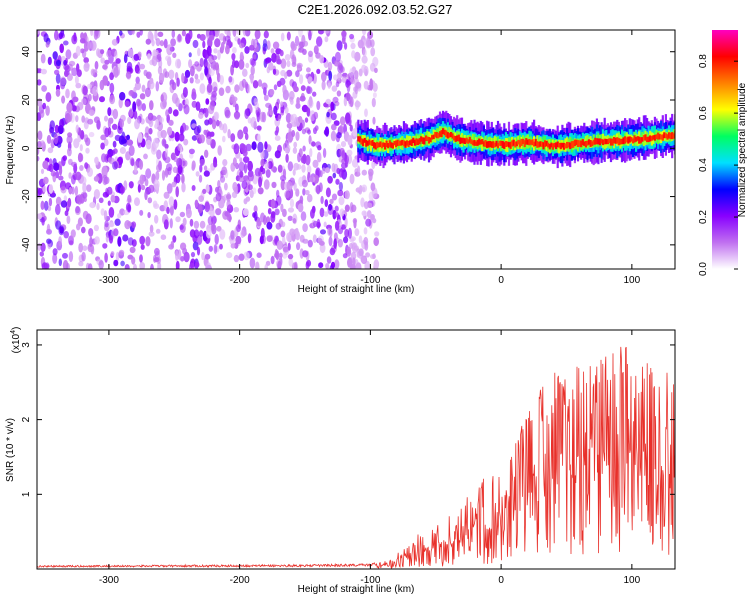 The width and height of the screenshot is (750, 600). Describe the element at coordinates (501, 280) in the screenshot. I see `x-tick-label: 0` at that location.